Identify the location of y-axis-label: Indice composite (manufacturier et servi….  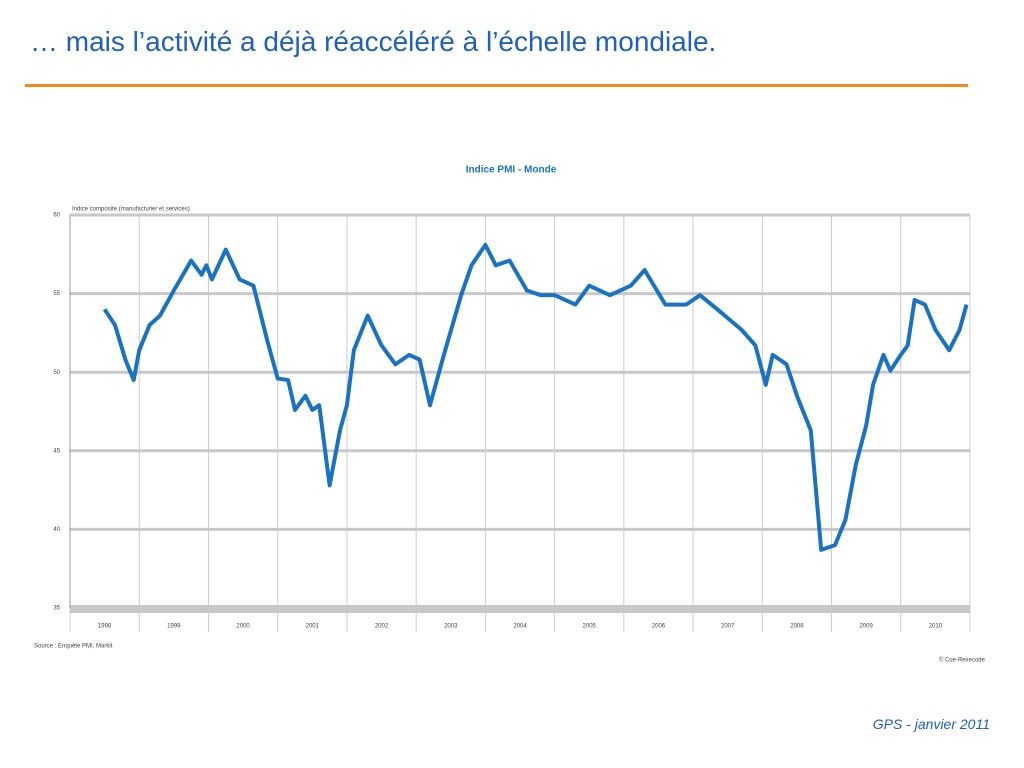
(131, 210).